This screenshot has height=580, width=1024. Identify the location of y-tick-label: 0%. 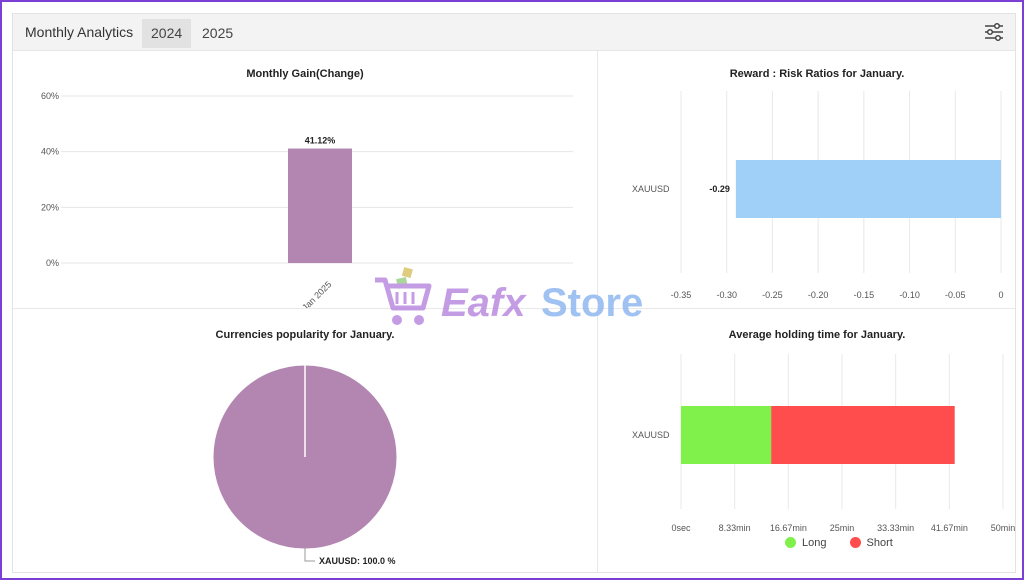
(52, 263).